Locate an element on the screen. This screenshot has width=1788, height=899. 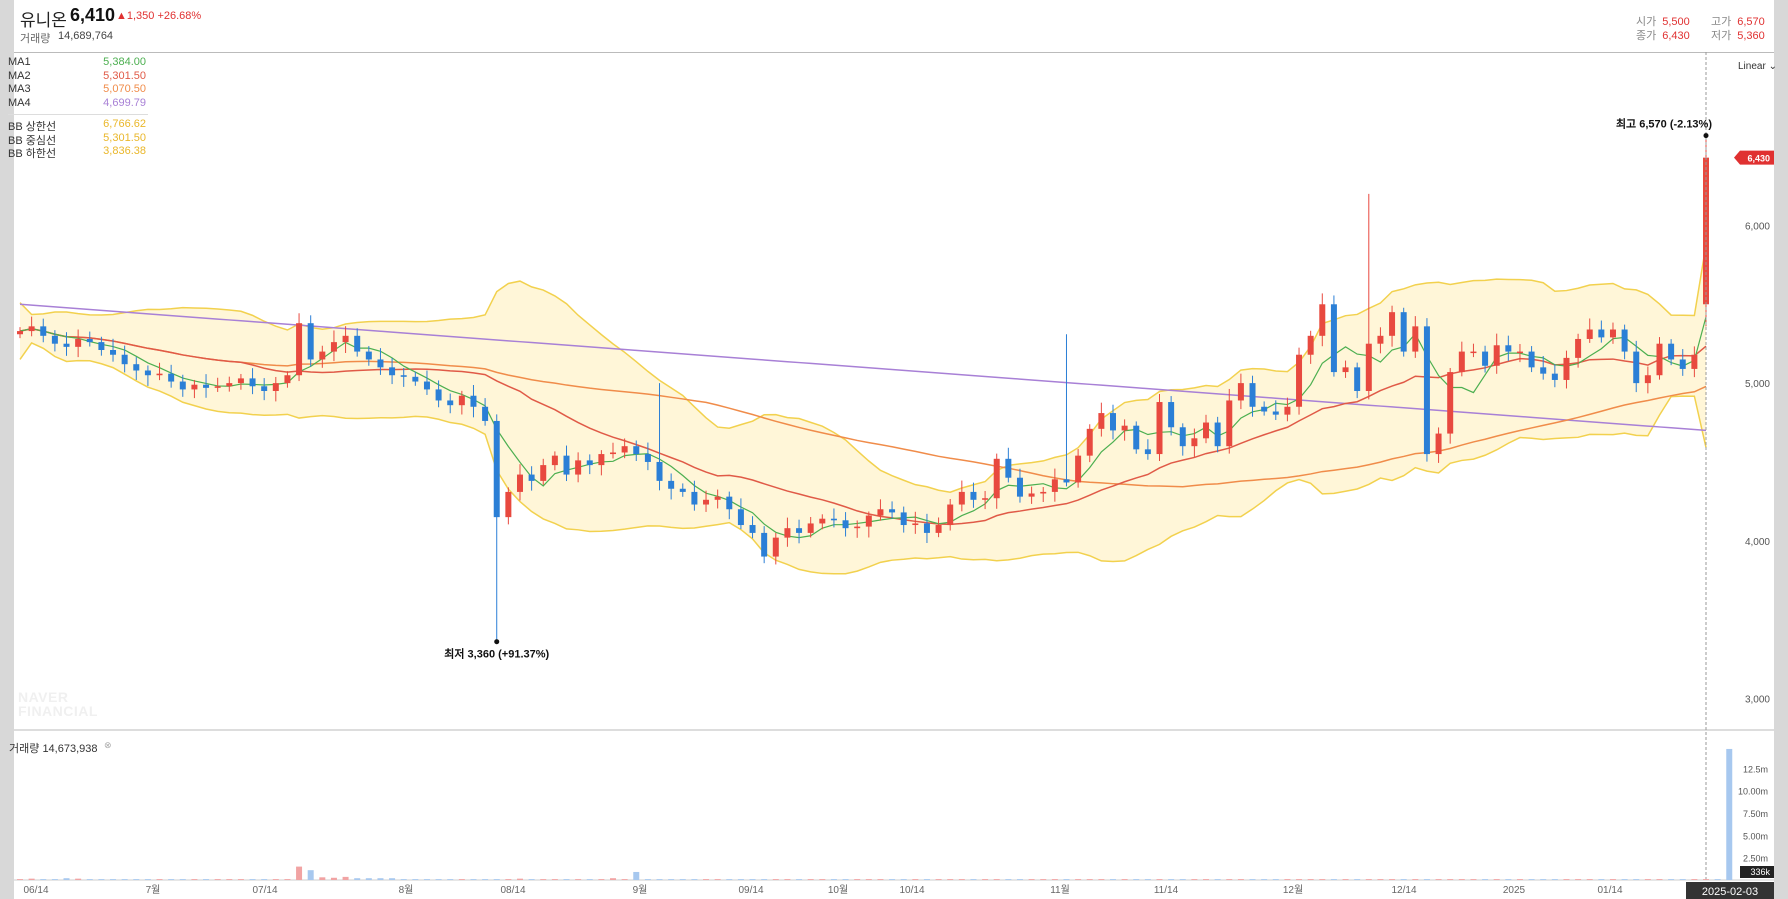
legend-bb-row: BB 중심선 5,301.50 is located at coordinates (77, 139).